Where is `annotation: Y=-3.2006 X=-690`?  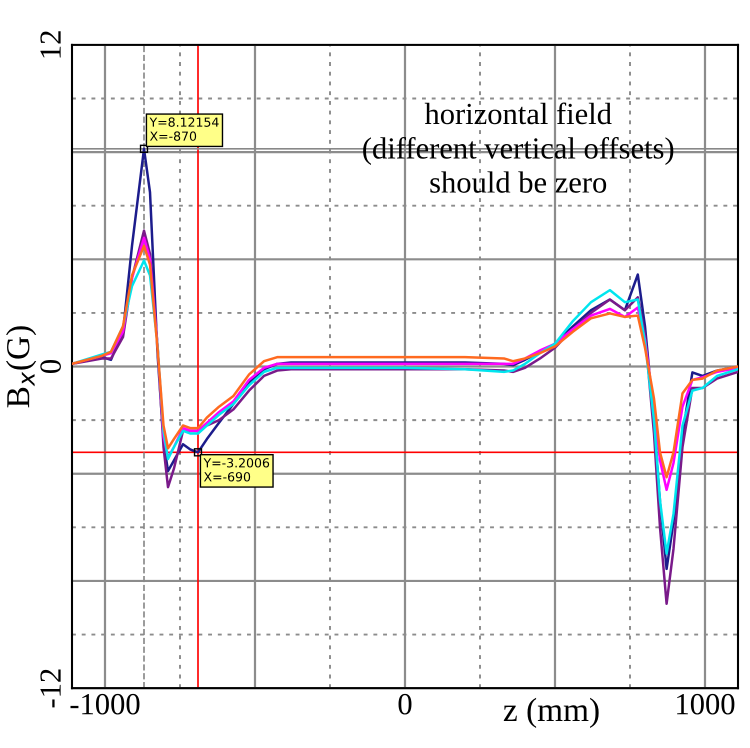 annotation: Y=-3.2006 X=-690 is located at coordinates (237, 470).